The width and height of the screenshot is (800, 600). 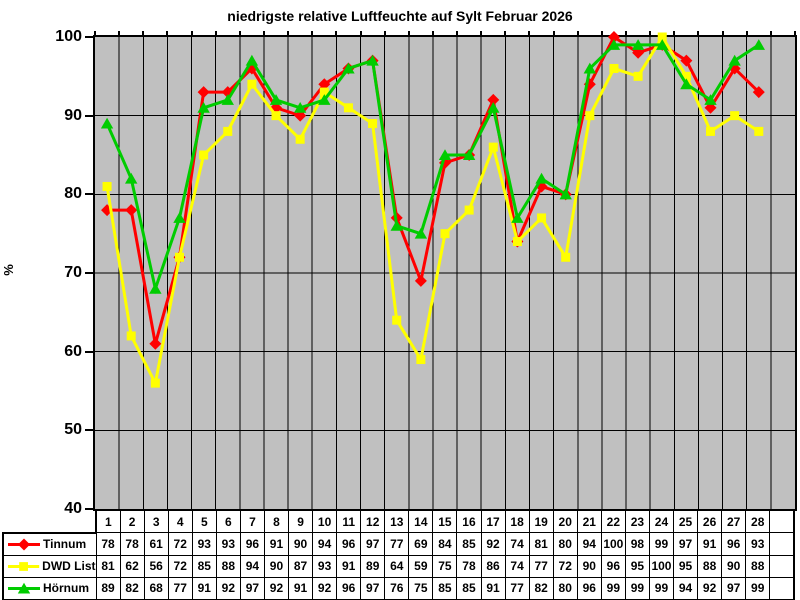 I want to click on value-cell: 72, so click(x=180, y=566).